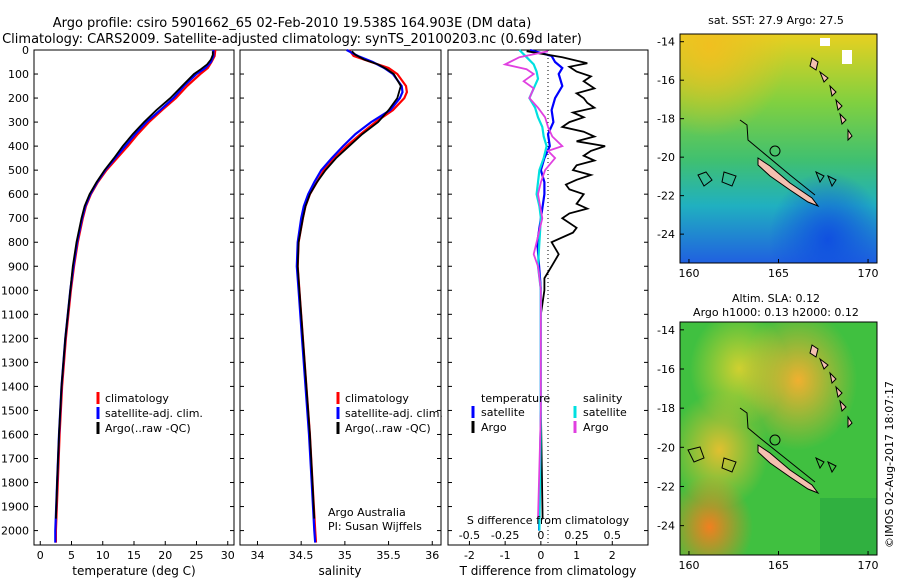  Describe the element at coordinates (40, 555) in the screenshot. I see `temperature-x-tick-label: 0` at that location.